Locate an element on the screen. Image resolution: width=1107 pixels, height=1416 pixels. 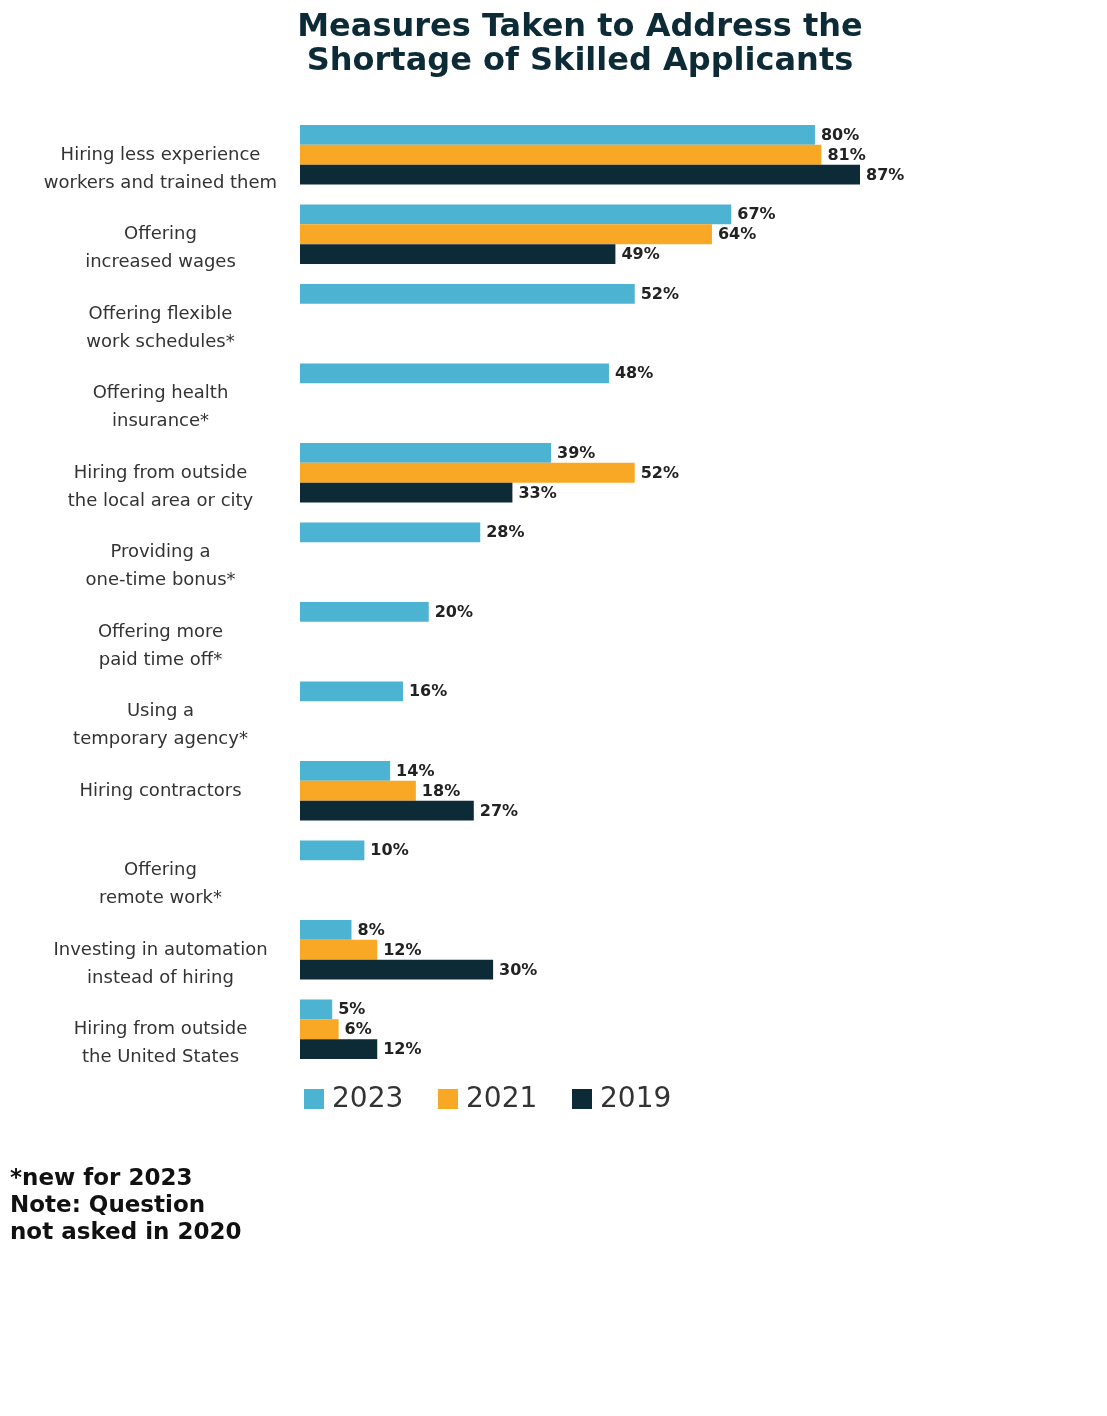
data-label: 30% is located at coordinates (518, 969).